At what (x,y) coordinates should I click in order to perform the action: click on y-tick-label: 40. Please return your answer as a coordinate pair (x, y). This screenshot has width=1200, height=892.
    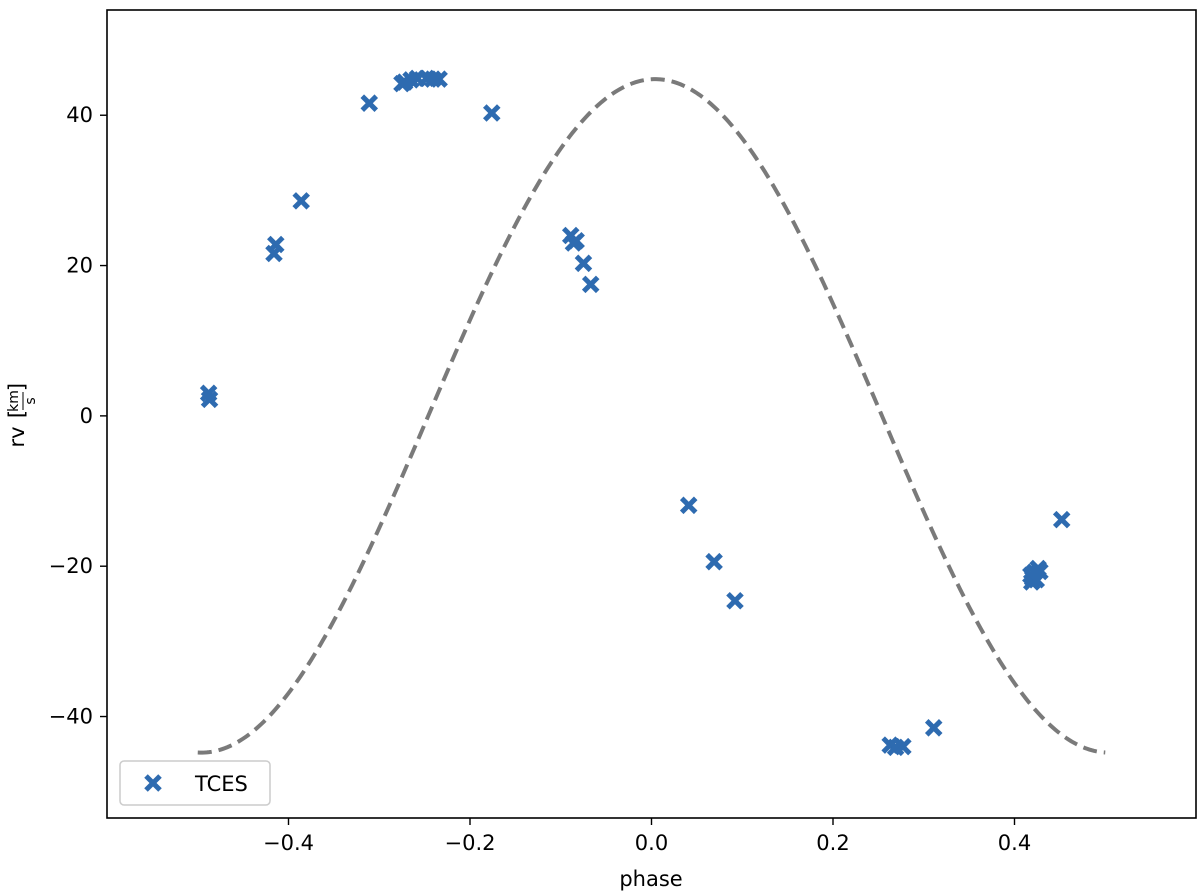
    Looking at the image, I should click on (79, 115).